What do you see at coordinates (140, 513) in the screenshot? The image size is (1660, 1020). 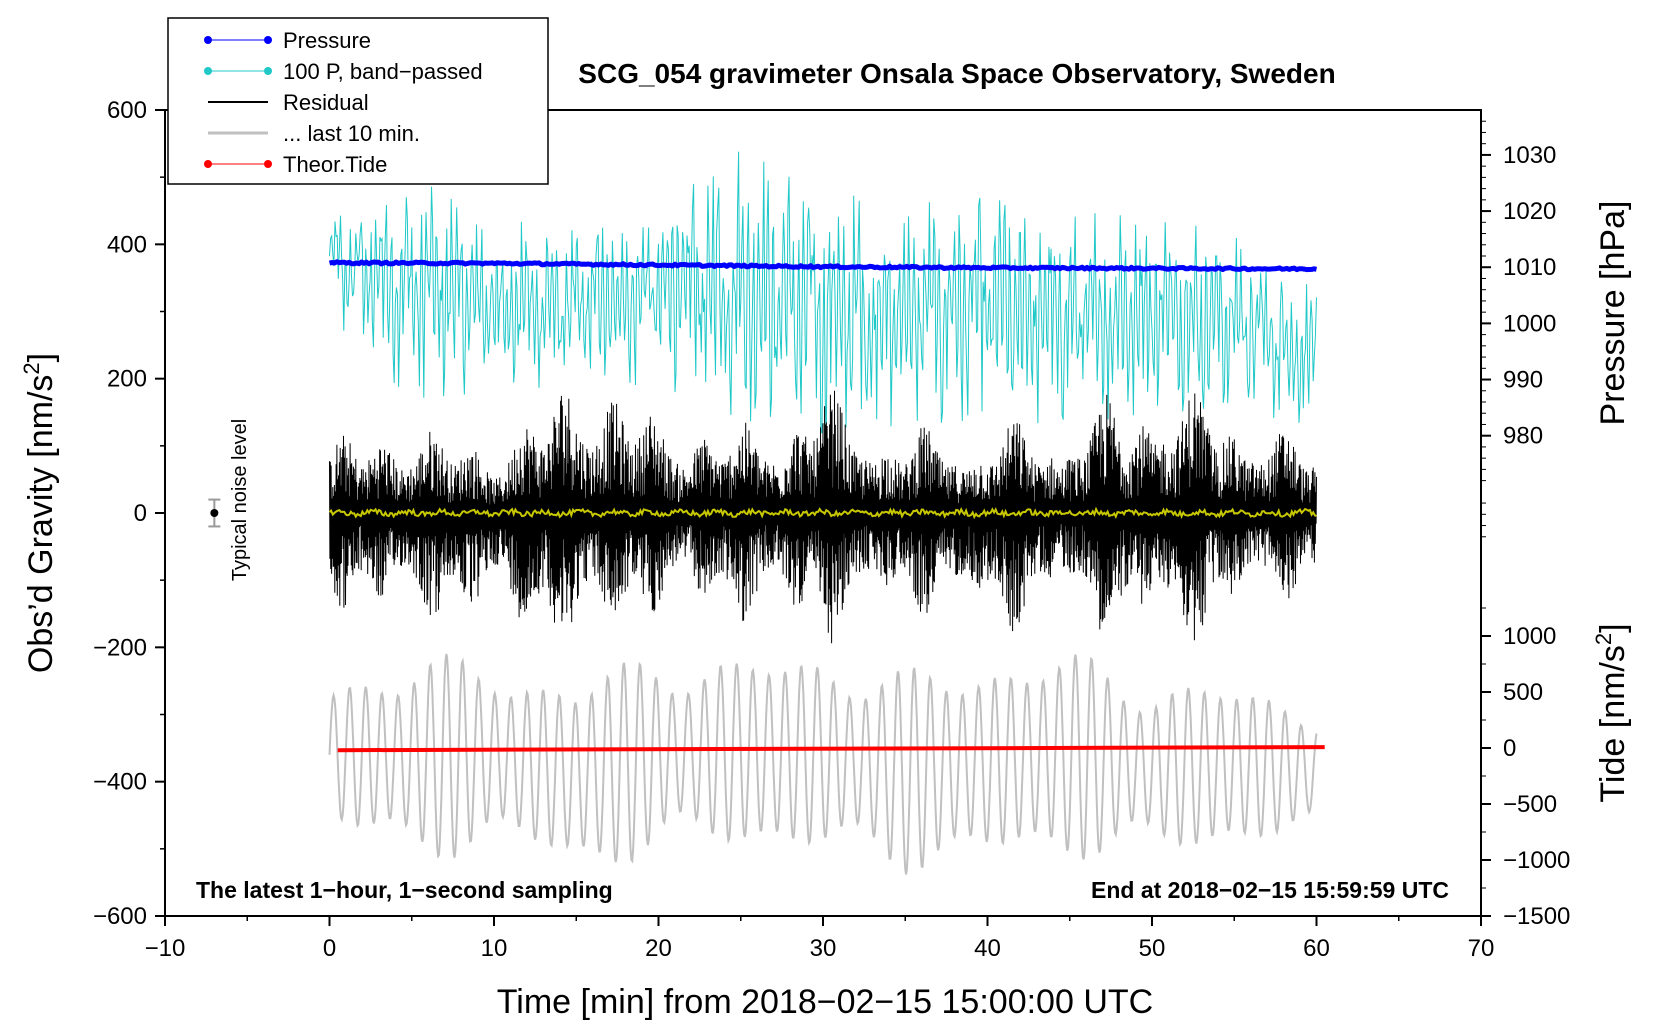 I see `y-tick-label: 0` at bounding box center [140, 513].